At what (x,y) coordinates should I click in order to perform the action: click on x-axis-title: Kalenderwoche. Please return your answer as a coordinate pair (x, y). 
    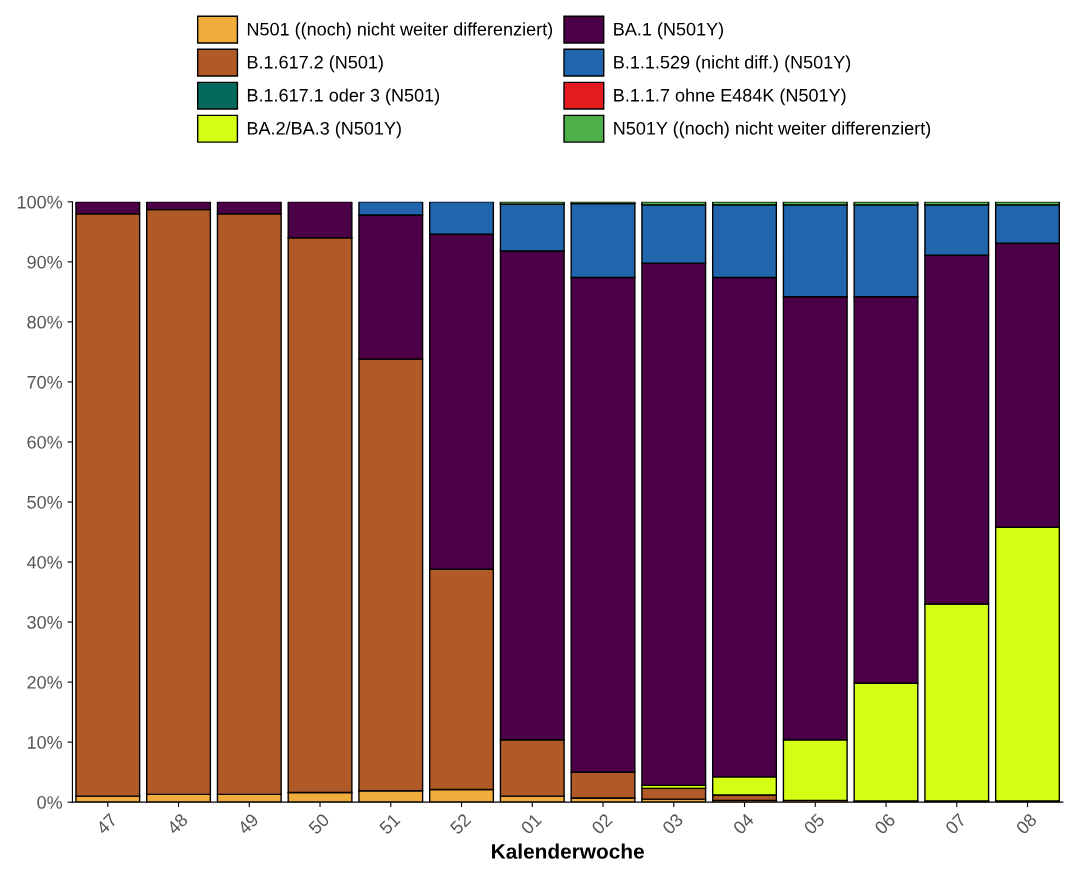
    Looking at the image, I should click on (568, 851).